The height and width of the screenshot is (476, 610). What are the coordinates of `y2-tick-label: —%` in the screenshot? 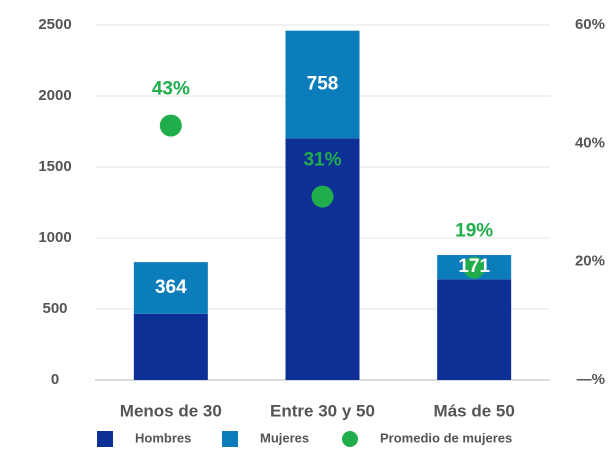 It's located at (591, 379).